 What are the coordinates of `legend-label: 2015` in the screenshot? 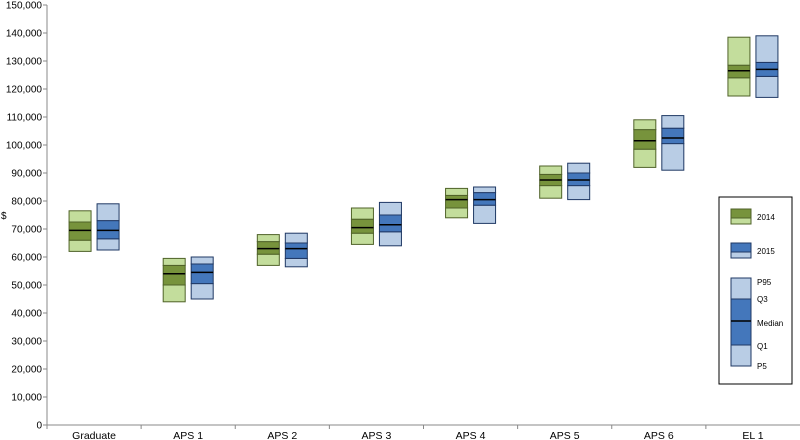 It's located at (766, 251).